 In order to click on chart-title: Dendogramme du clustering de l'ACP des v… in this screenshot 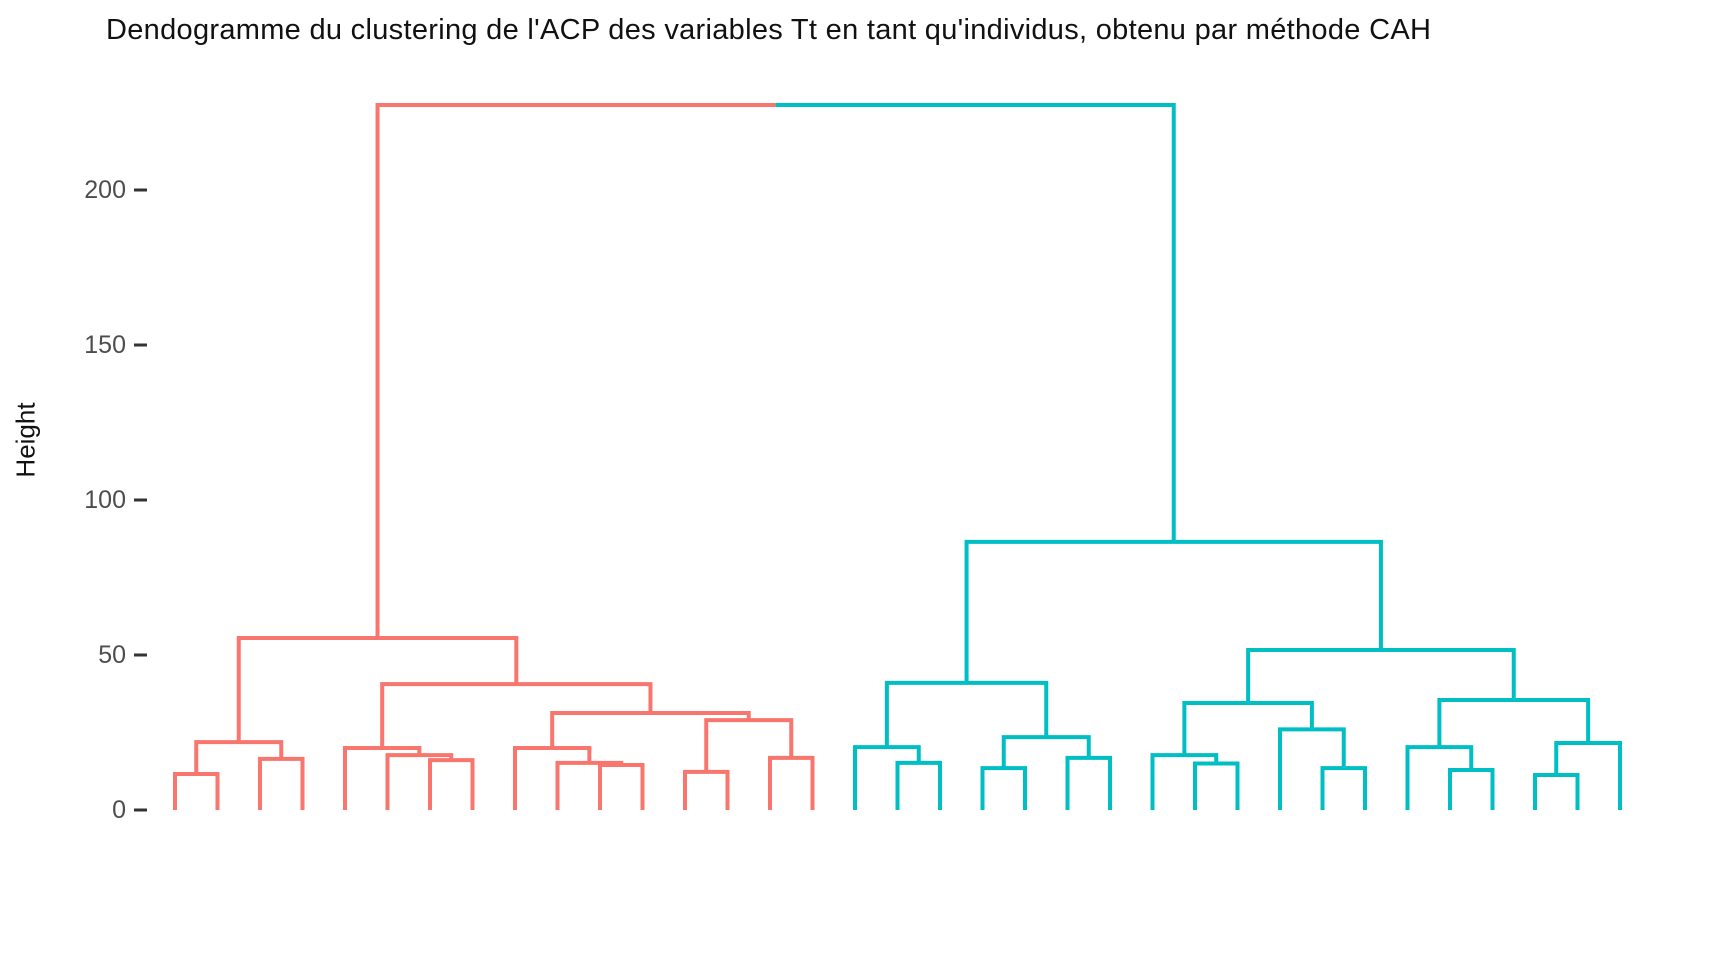, I will do `click(769, 30)`.